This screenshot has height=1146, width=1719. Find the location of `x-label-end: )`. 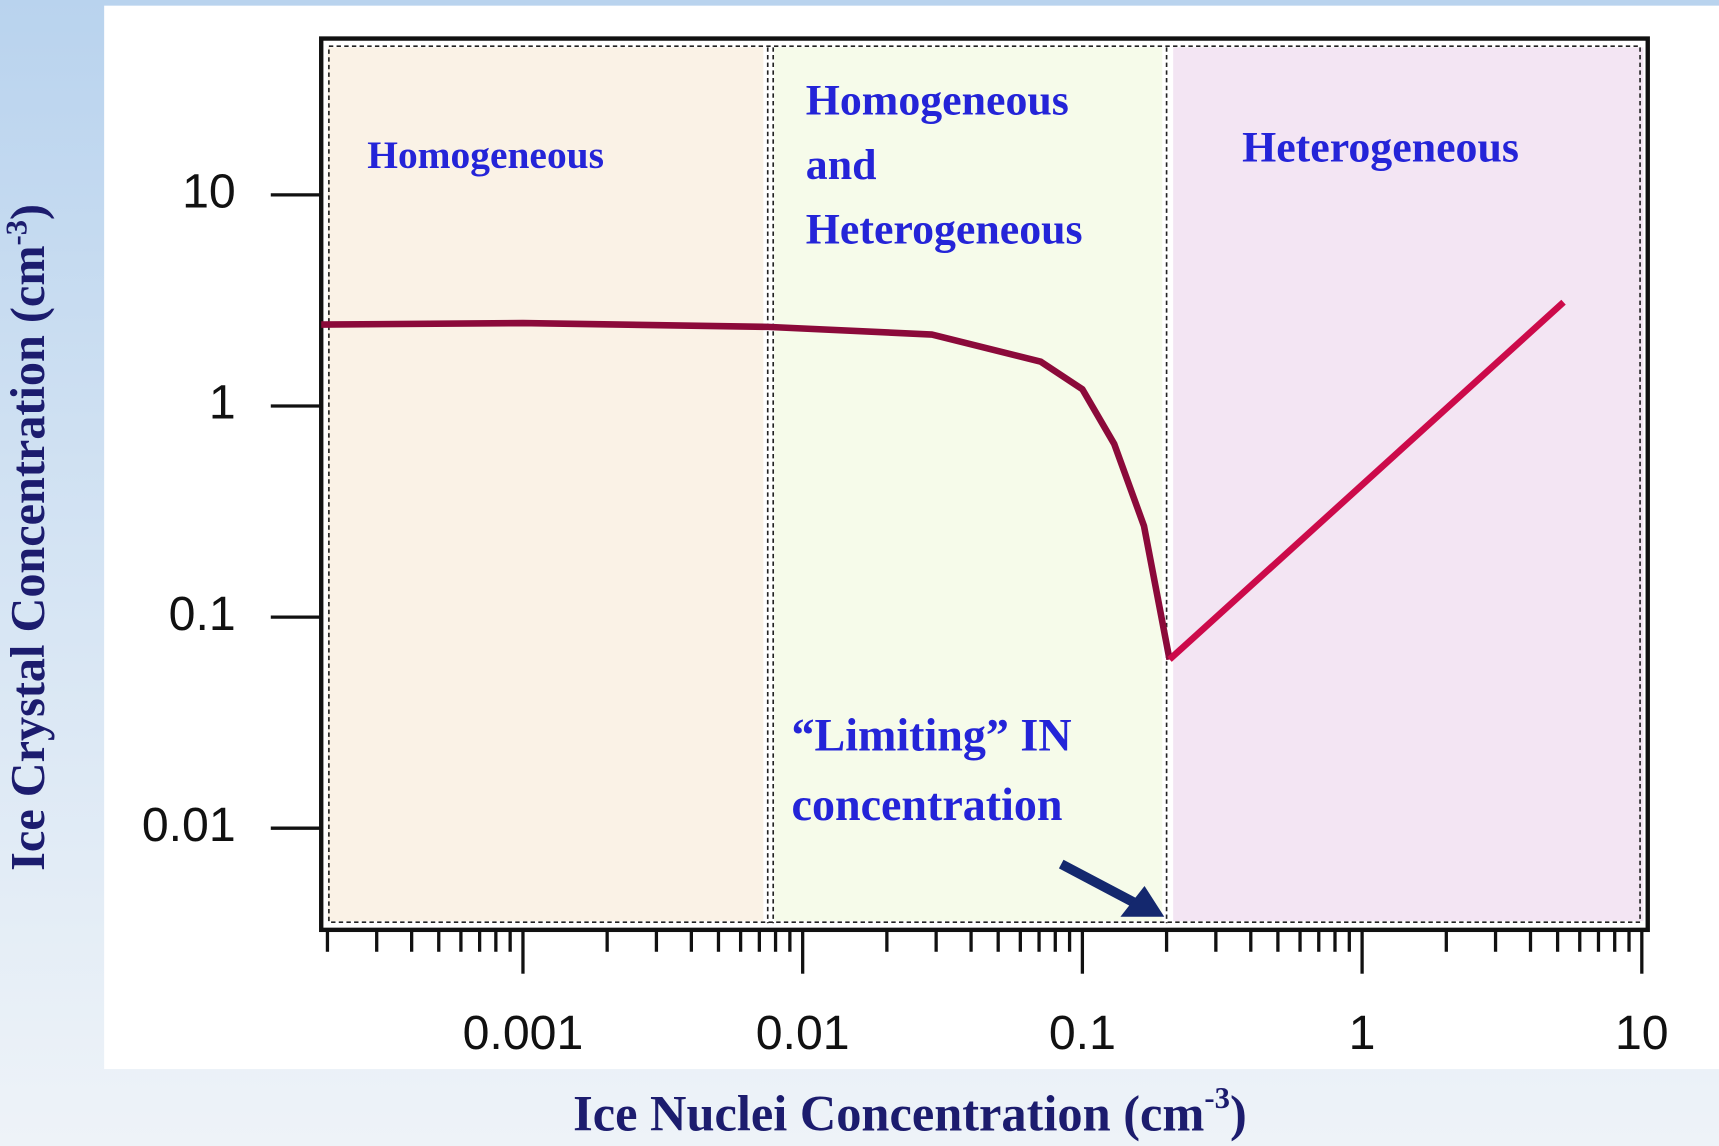

x-label-end: ) is located at coordinates (1238, 1113).